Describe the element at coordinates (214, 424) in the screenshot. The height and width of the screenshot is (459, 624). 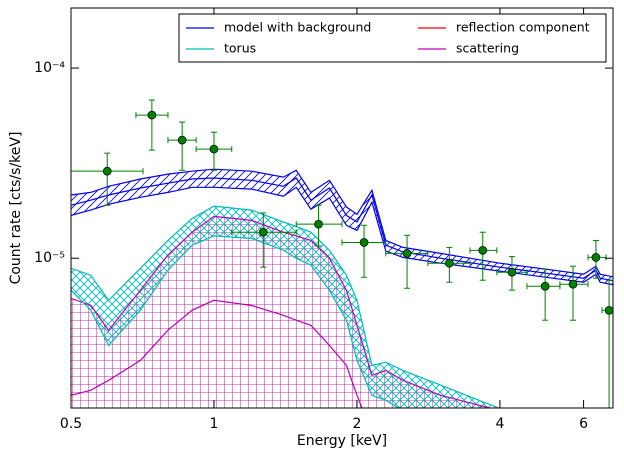
I see `x-tick-label: 1` at that location.